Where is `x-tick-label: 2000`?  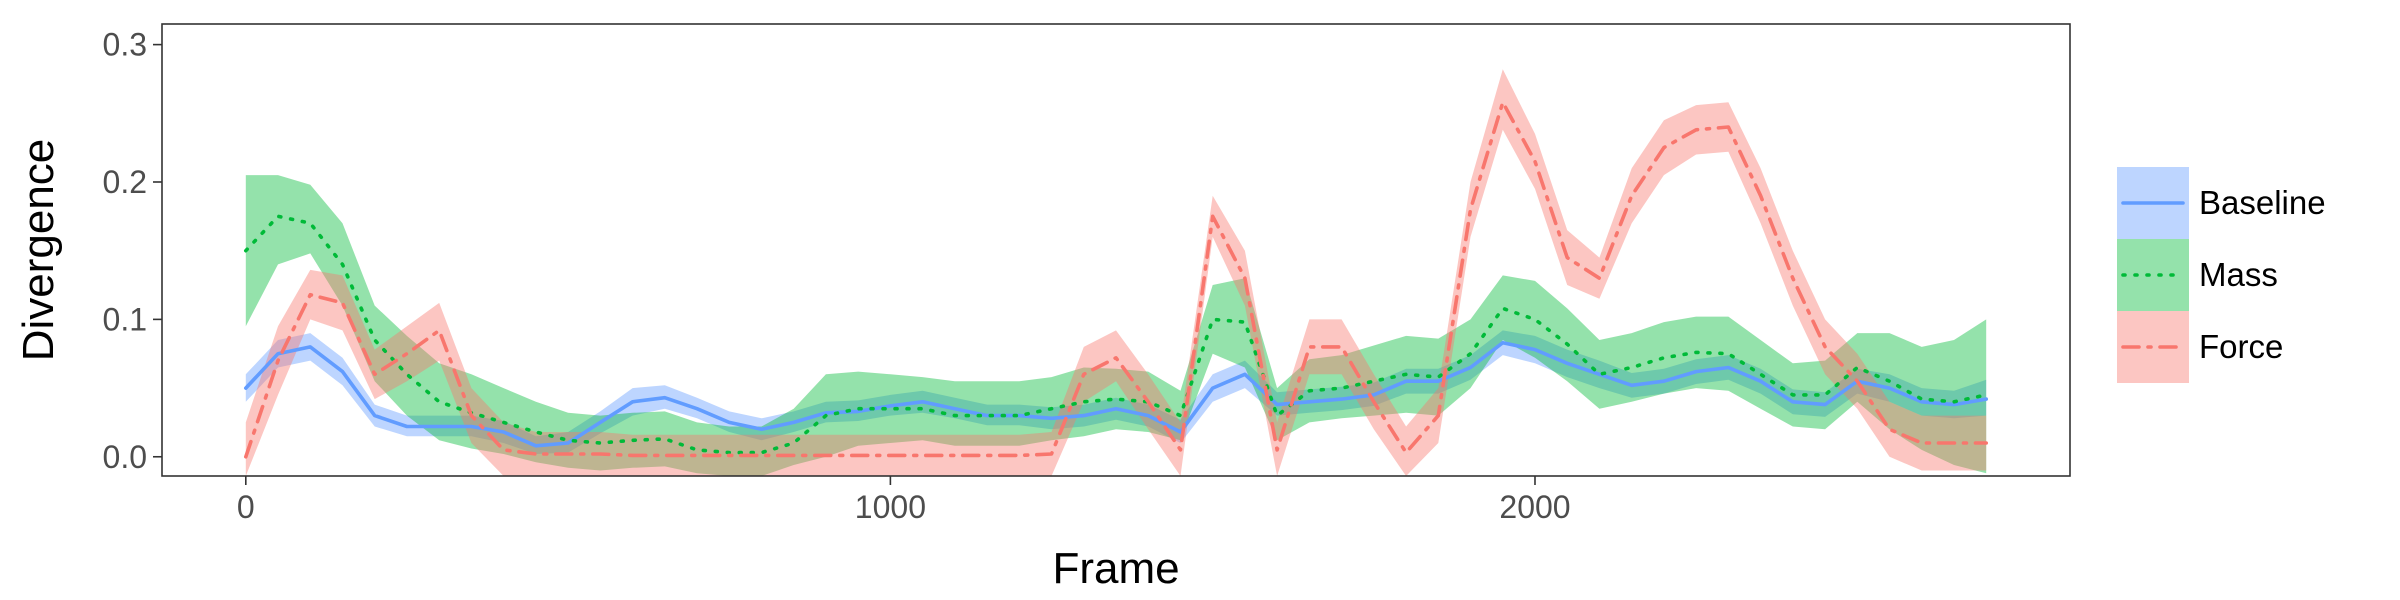 x-tick-label: 2000 is located at coordinates (1534, 507).